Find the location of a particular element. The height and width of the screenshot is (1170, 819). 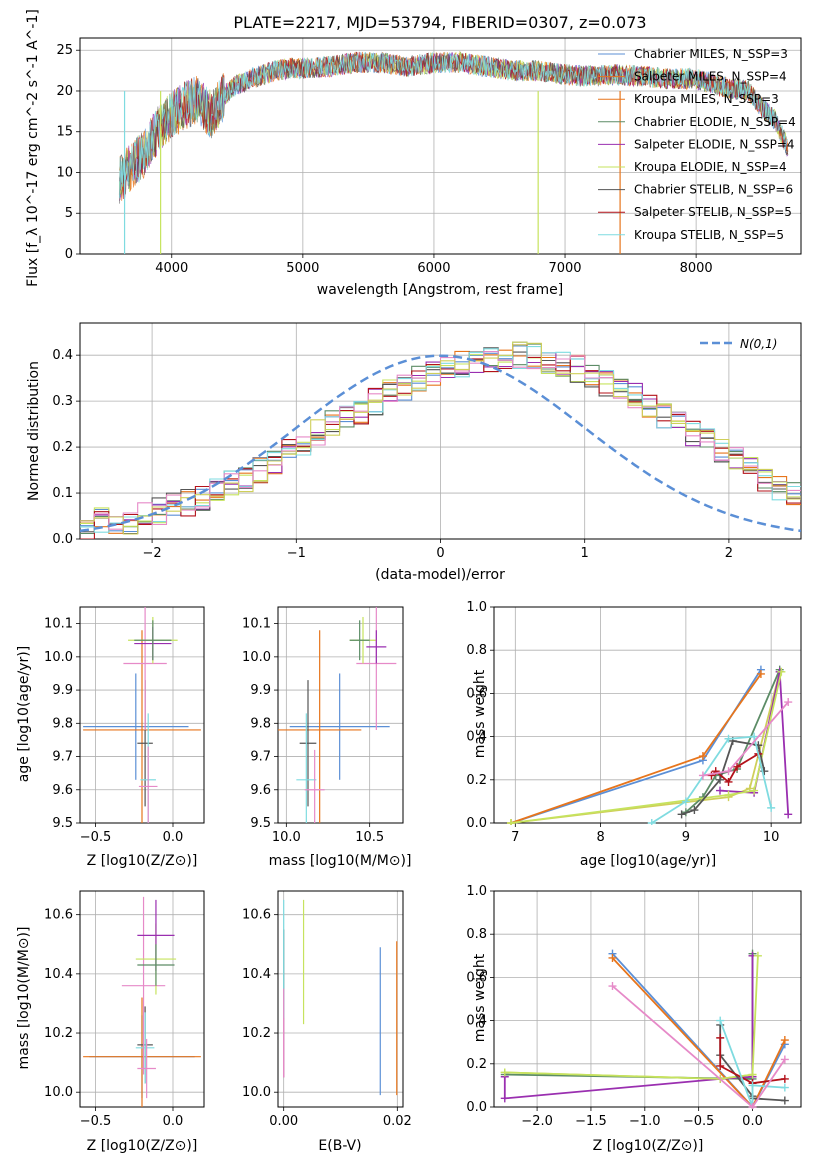

age-mass-xtick-label: 10.0 is located at coordinates (286, 837).